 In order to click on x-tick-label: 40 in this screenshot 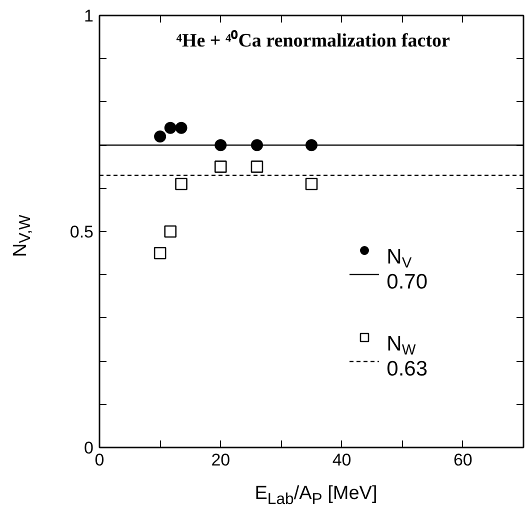, I will do `click(342, 460)`.